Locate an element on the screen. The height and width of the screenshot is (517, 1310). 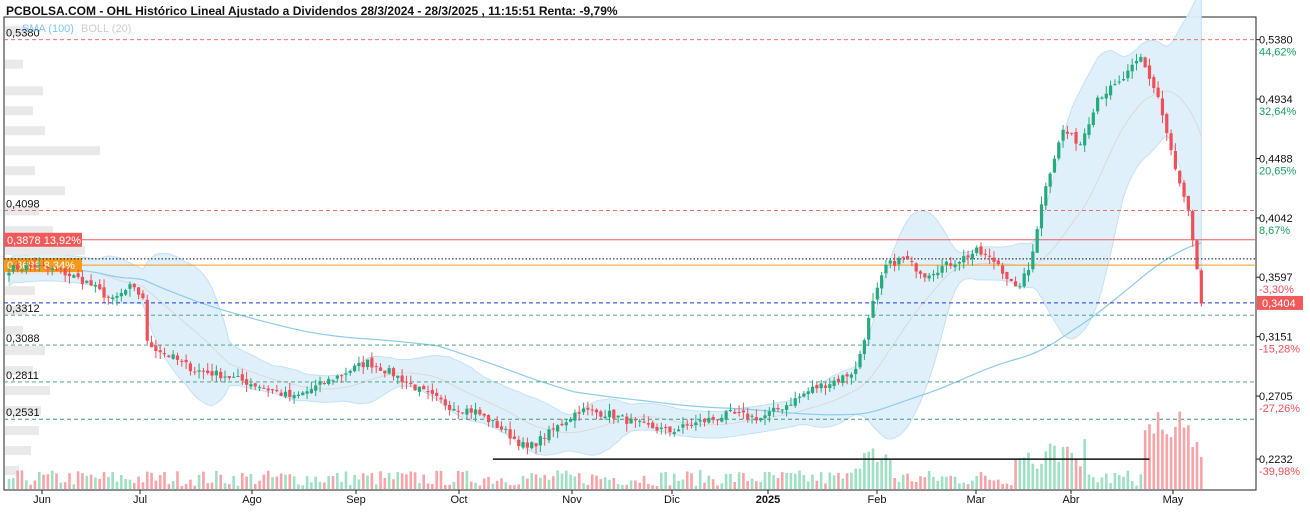
level-label-5: 0,2531 is located at coordinates (23, 413).